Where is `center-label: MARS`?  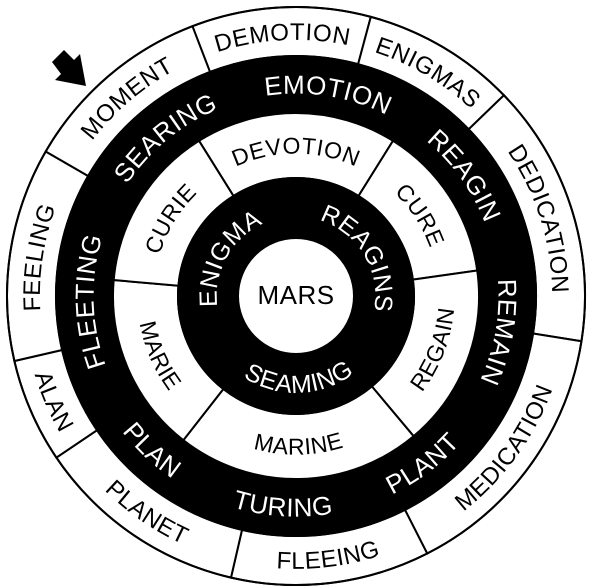
center-label: MARS is located at coordinates (295, 295).